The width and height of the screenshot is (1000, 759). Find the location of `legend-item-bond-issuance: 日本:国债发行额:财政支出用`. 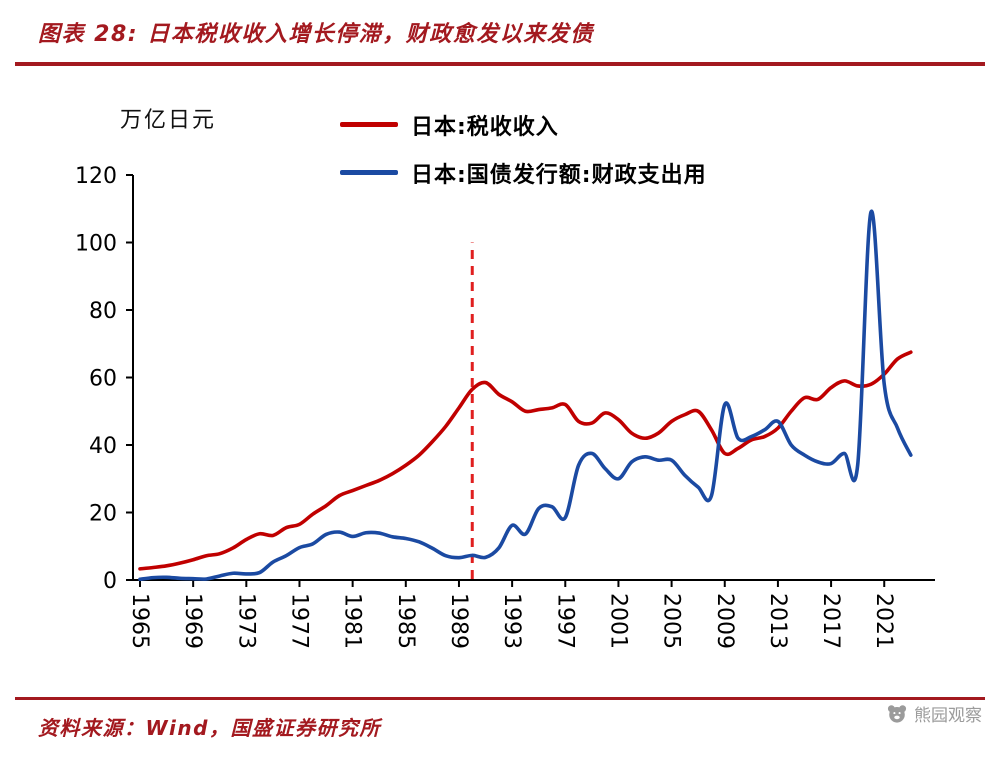

legend-item-bond-issuance: 日本:国债发行额:财政支出用 is located at coordinates (523, 173).